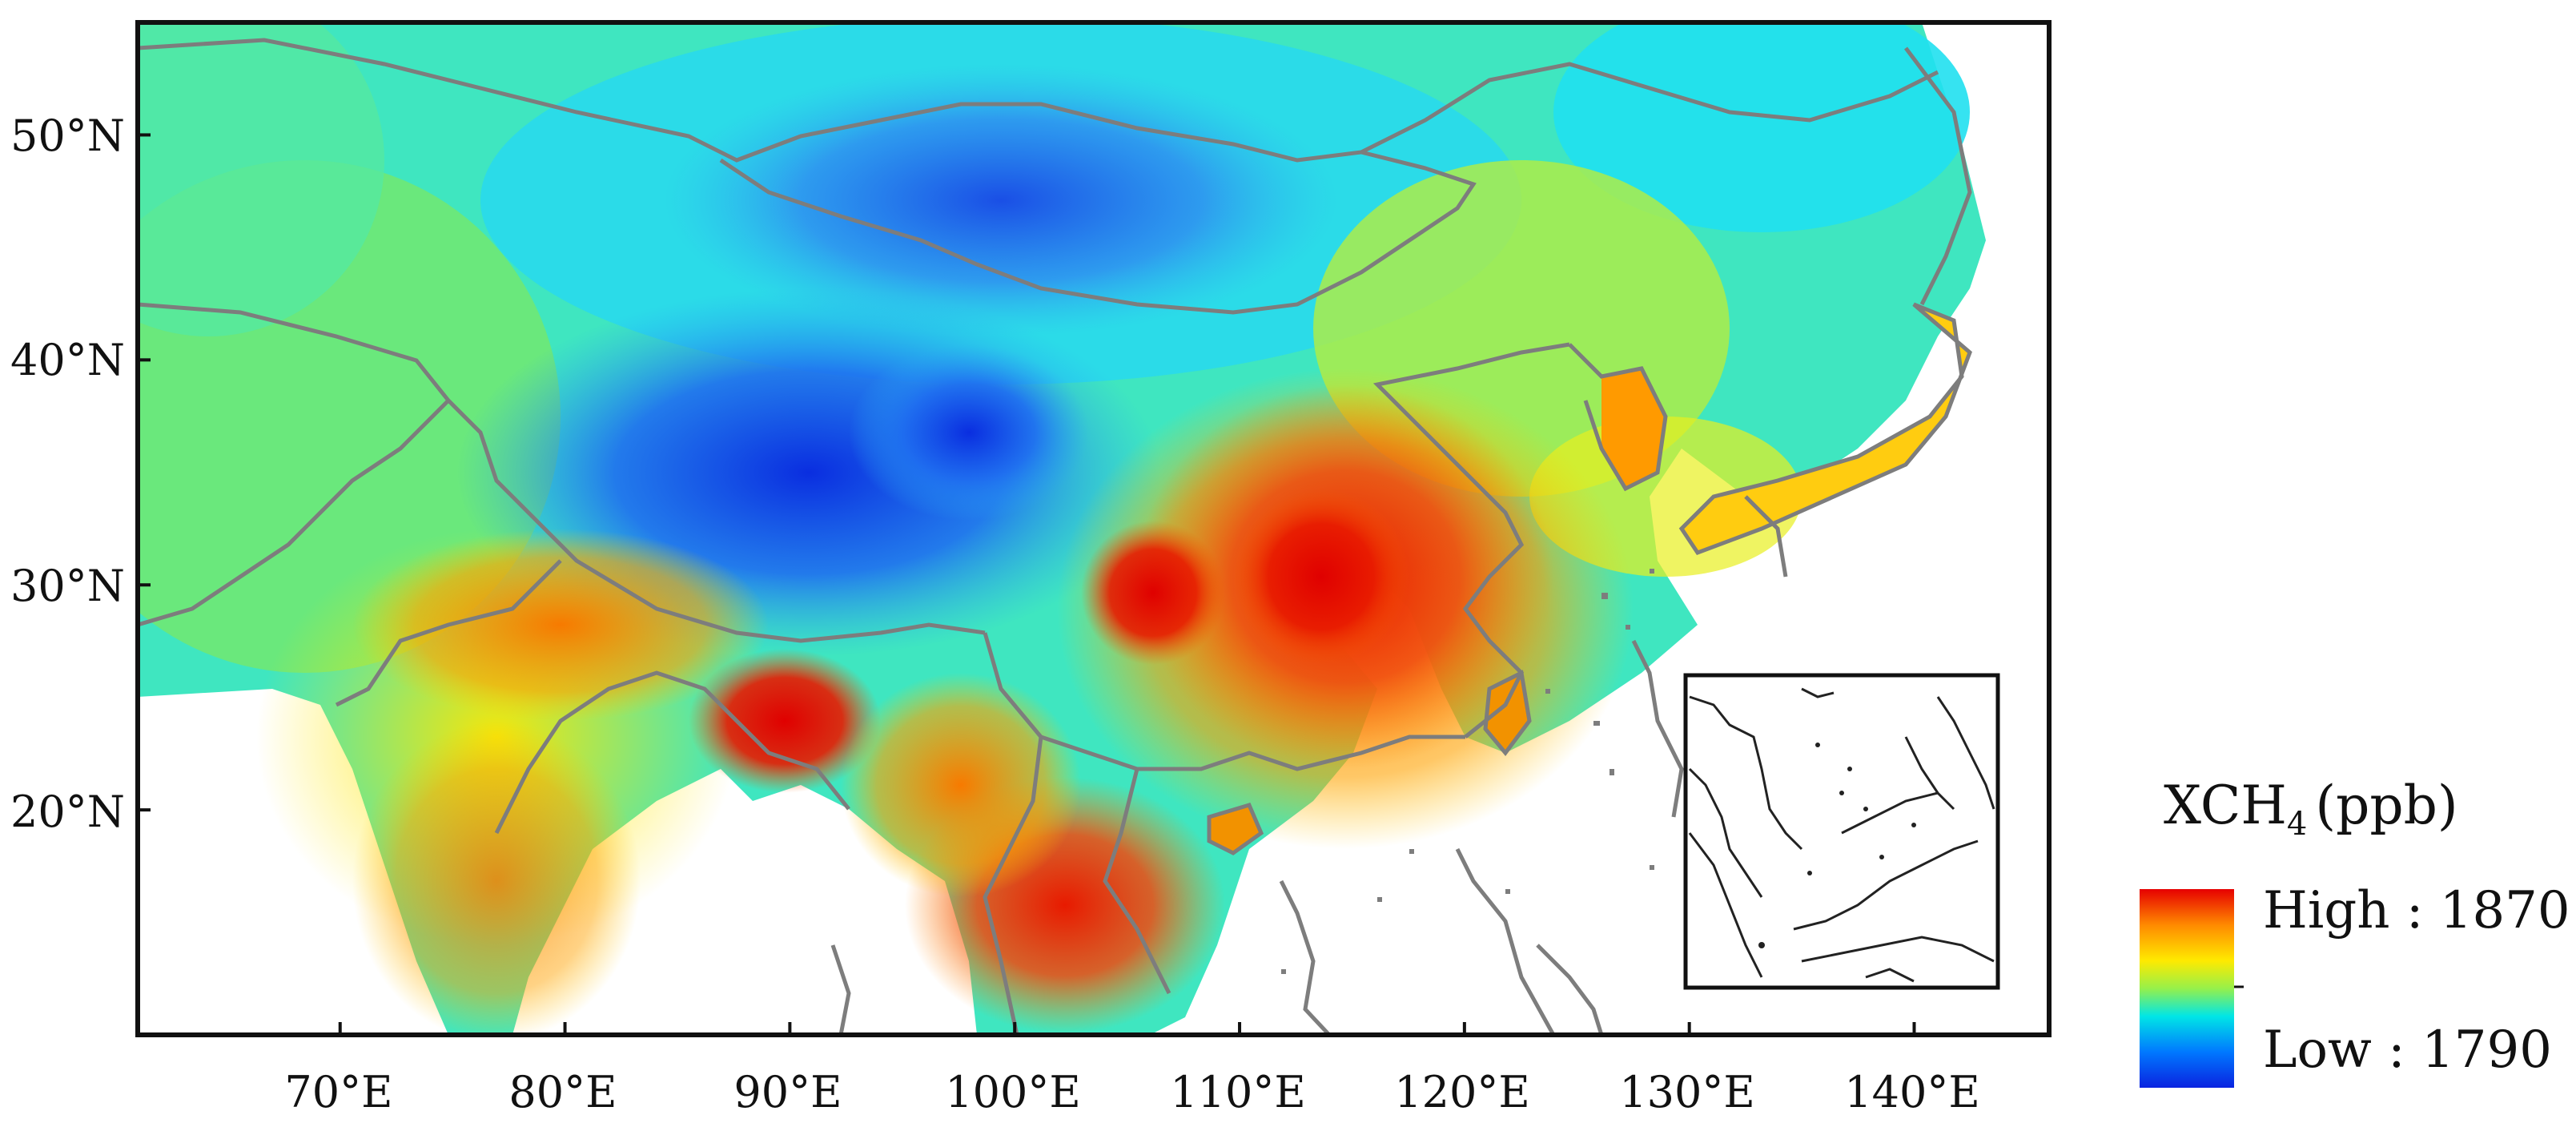 The image size is (2576, 1127). What do you see at coordinates (1912, 1092) in the screenshot?
I see `lon-label-140: 140°E` at bounding box center [1912, 1092].